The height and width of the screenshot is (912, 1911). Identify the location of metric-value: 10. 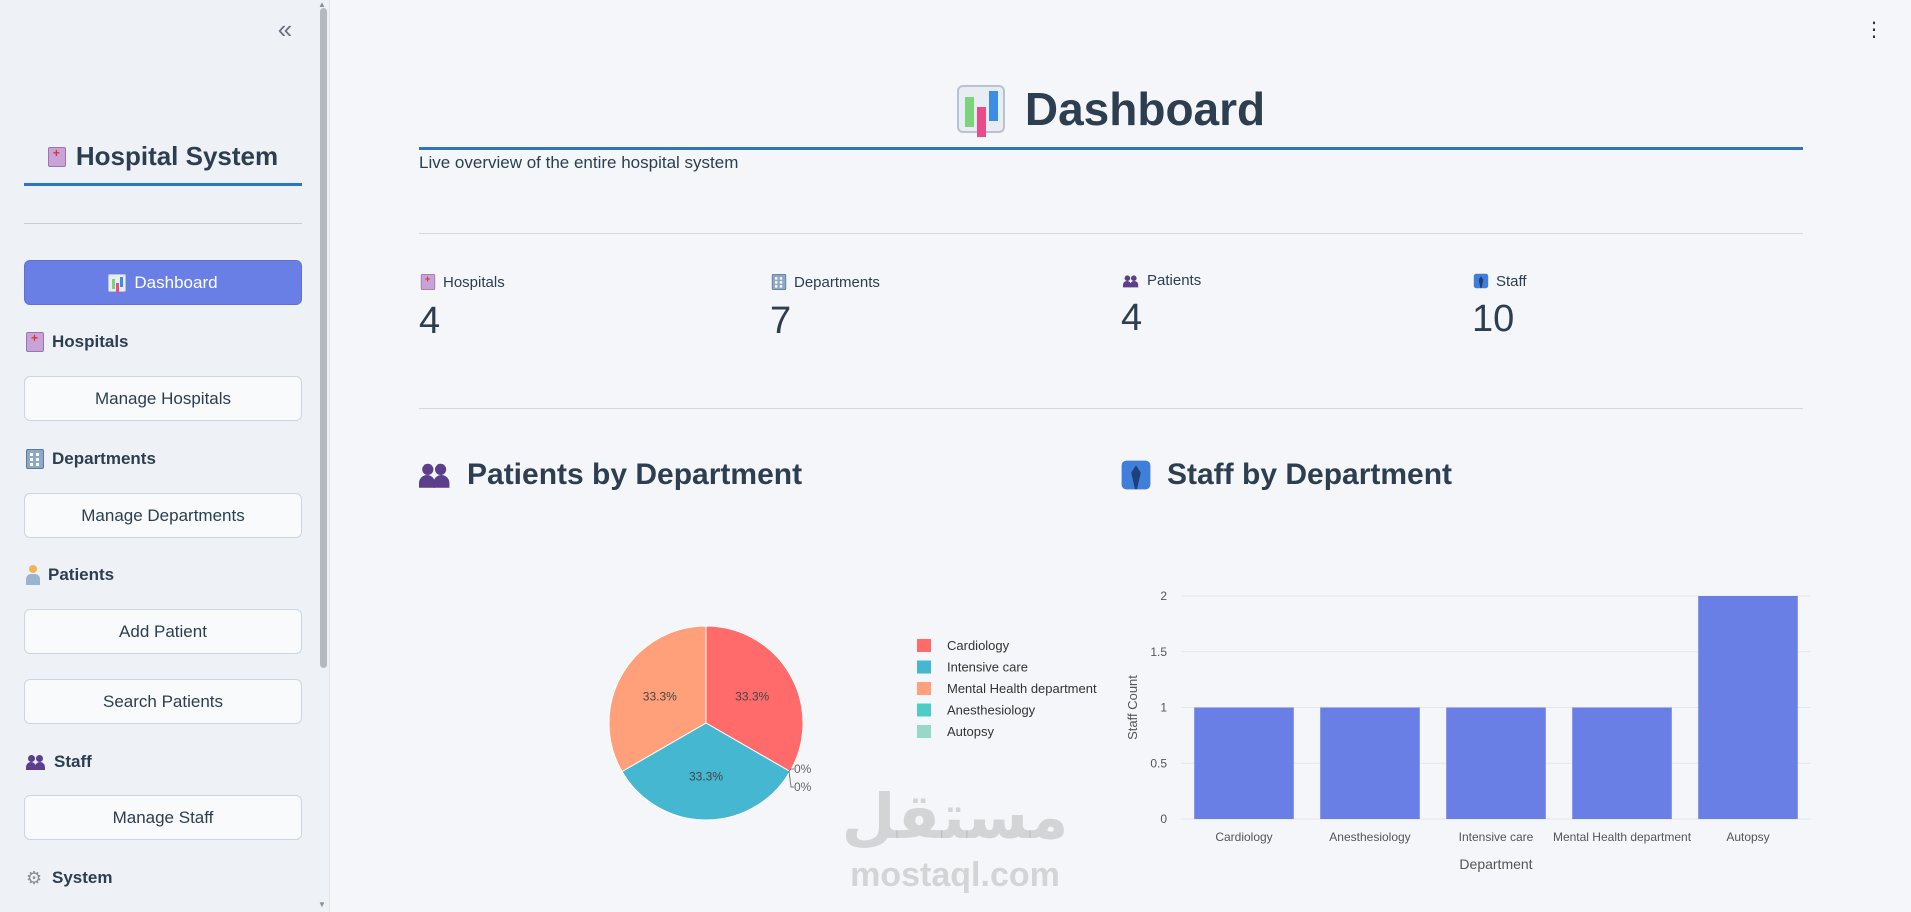
(1493, 319).